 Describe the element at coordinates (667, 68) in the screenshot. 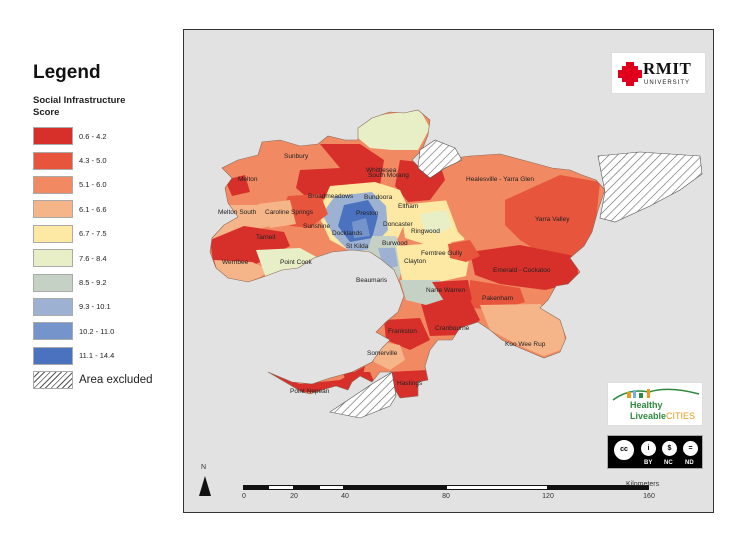

I see `rmit-logo-text: RMIT` at that location.